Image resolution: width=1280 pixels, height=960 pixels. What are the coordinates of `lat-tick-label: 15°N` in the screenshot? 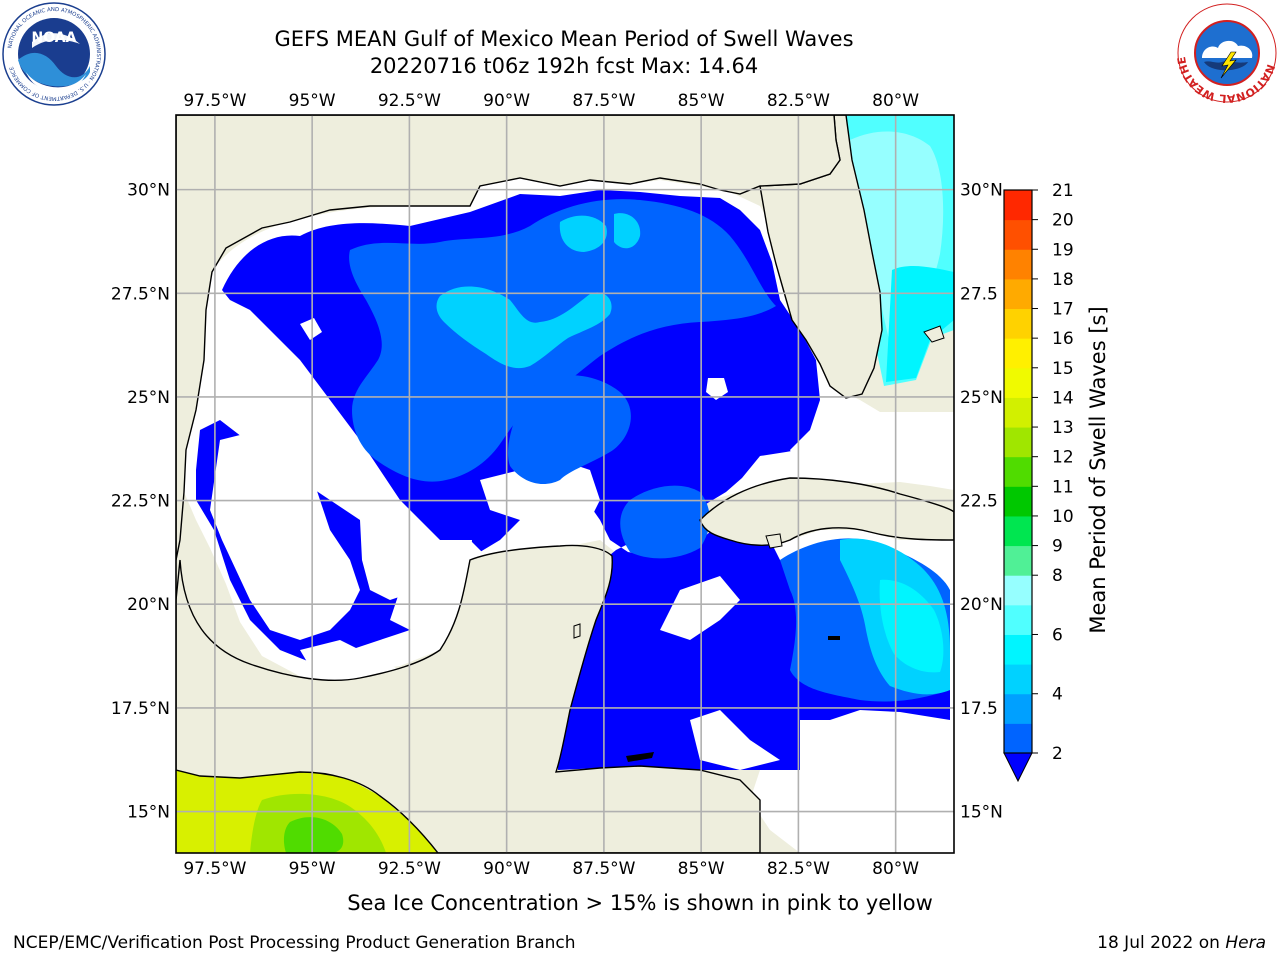 It's located at (148, 813).